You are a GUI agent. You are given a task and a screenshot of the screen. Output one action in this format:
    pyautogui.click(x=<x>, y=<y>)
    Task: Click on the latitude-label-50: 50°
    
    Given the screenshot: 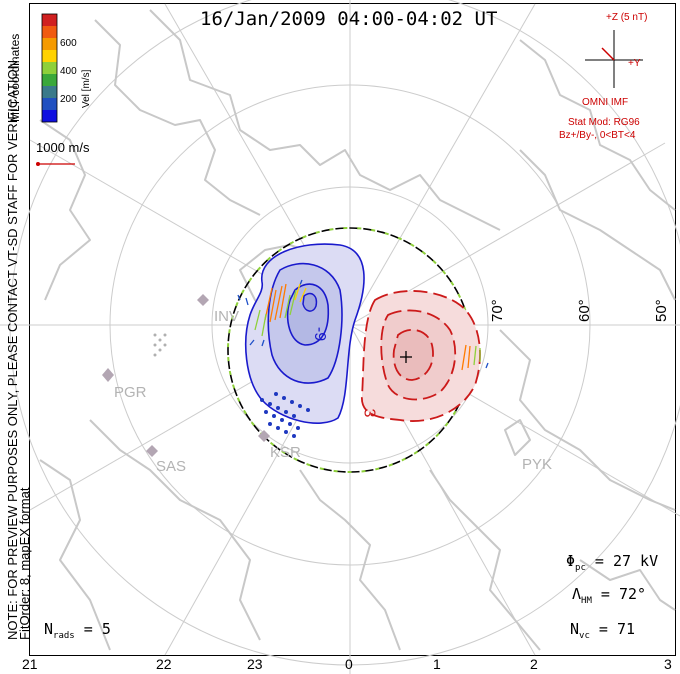 What is the action you would take?
    pyautogui.click(x=661, y=310)
    